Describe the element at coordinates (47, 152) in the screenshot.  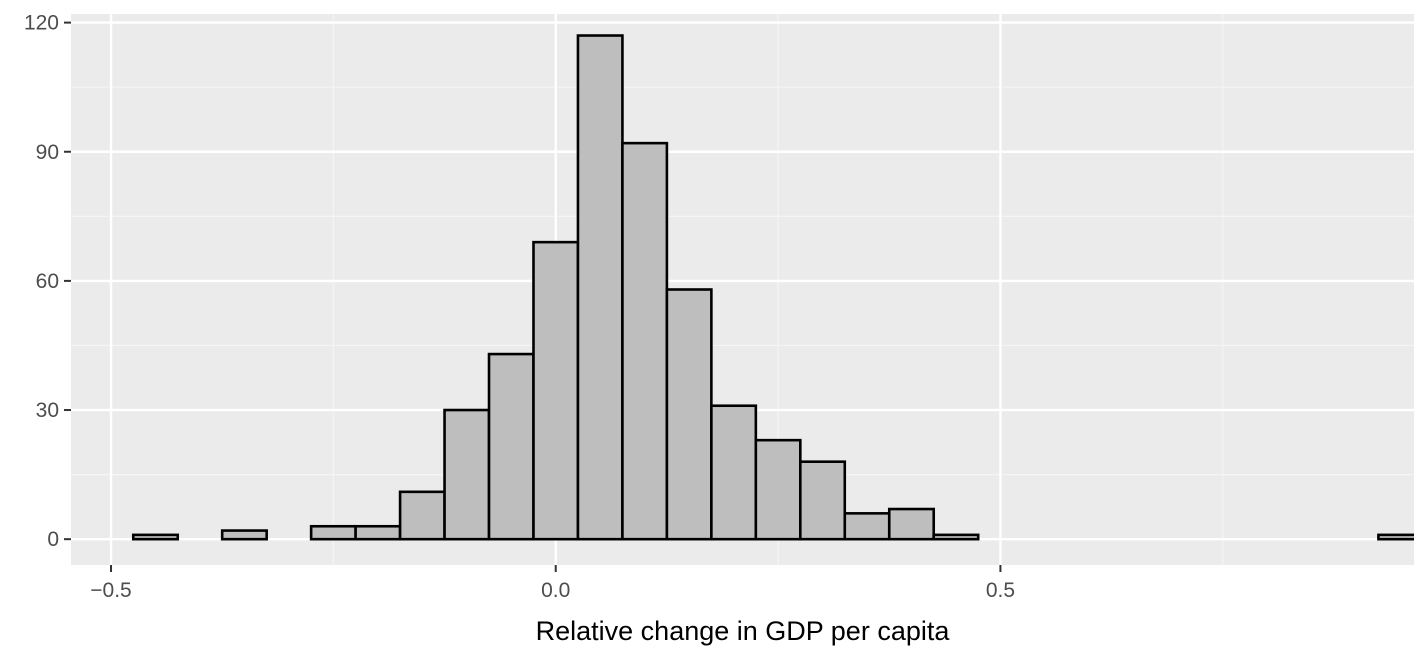
I see `y-tick-label: 90` at that location.